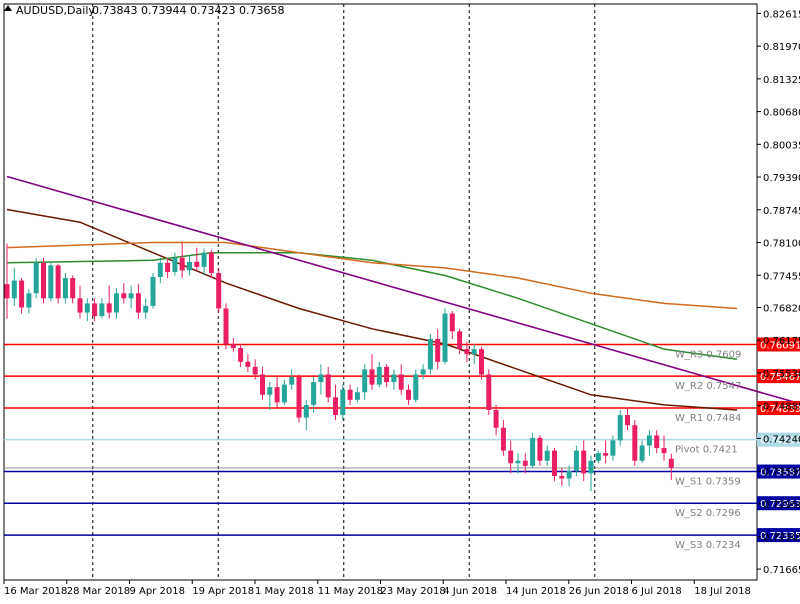 The width and height of the screenshot is (800, 604). What do you see at coordinates (157, 591) in the screenshot?
I see `x-tick-label: 9 Apr 2018` at bounding box center [157, 591].